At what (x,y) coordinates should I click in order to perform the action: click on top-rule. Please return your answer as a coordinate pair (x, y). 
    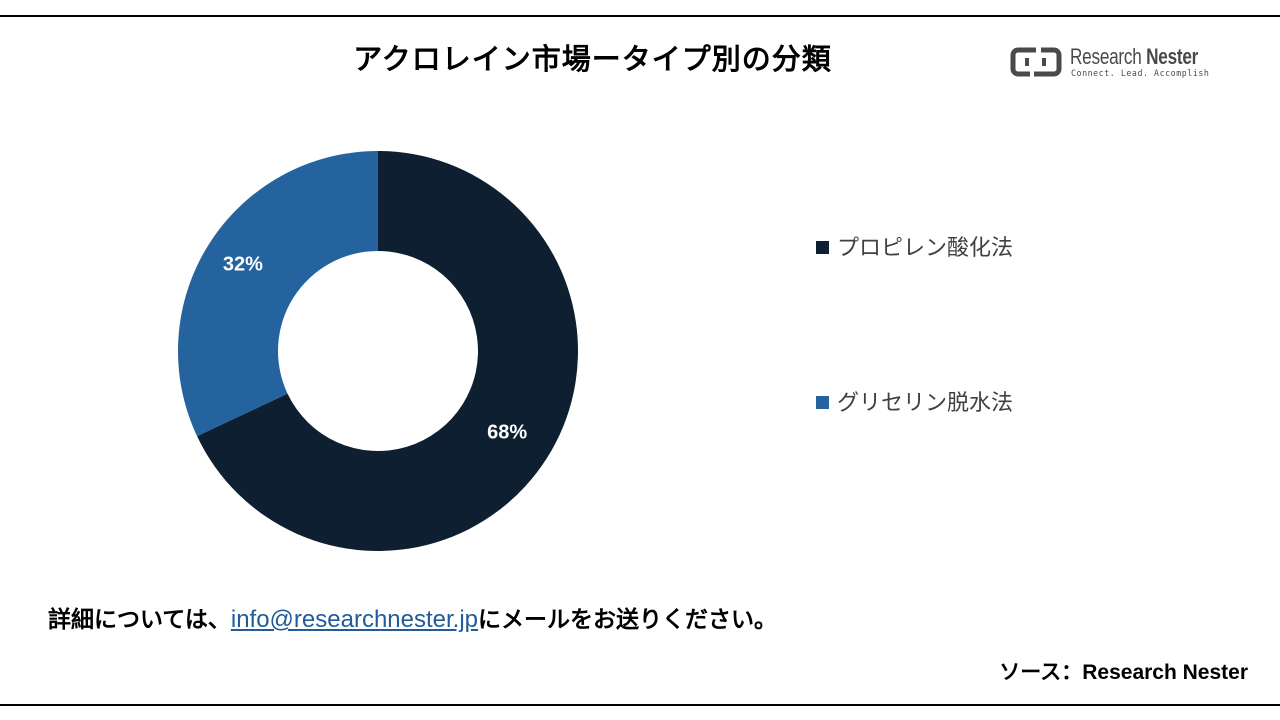
    Looking at the image, I should click on (640, 16).